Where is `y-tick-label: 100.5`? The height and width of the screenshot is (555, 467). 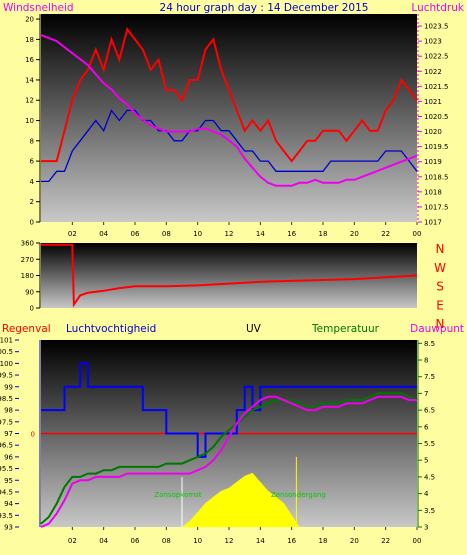
y-tick-label: 100.5 is located at coordinates (6, 352).